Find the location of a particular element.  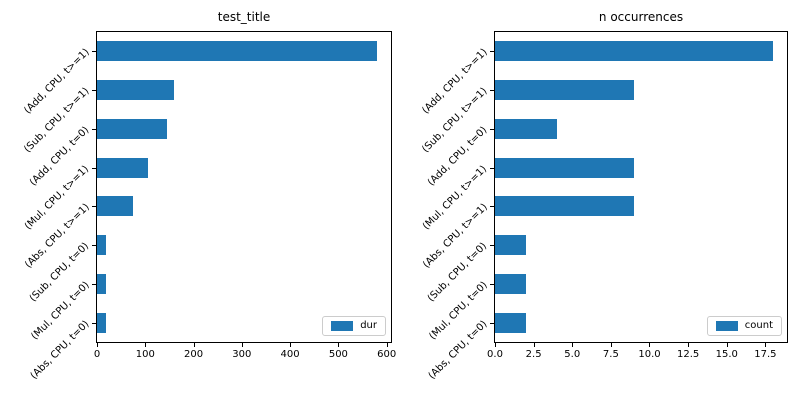

legend-swatch-count is located at coordinates (726, 326).